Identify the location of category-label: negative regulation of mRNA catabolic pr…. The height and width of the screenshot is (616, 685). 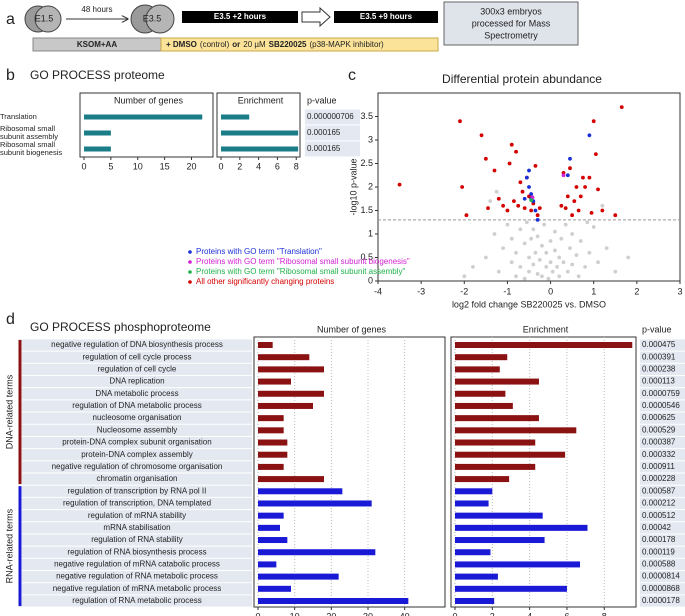
(137, 564).